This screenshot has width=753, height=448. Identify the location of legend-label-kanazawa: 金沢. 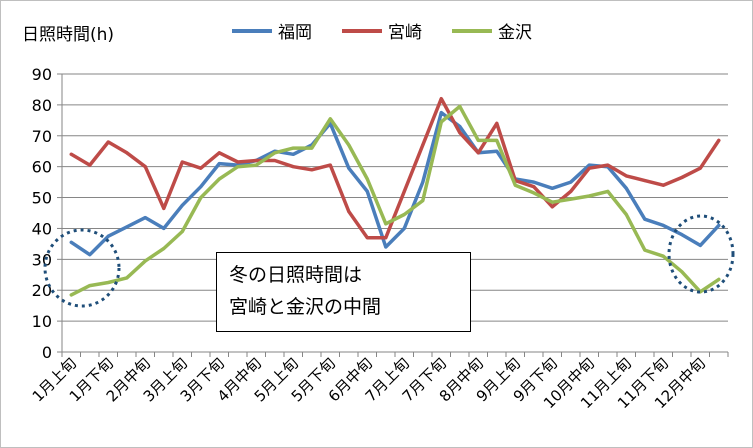
(515, 33).